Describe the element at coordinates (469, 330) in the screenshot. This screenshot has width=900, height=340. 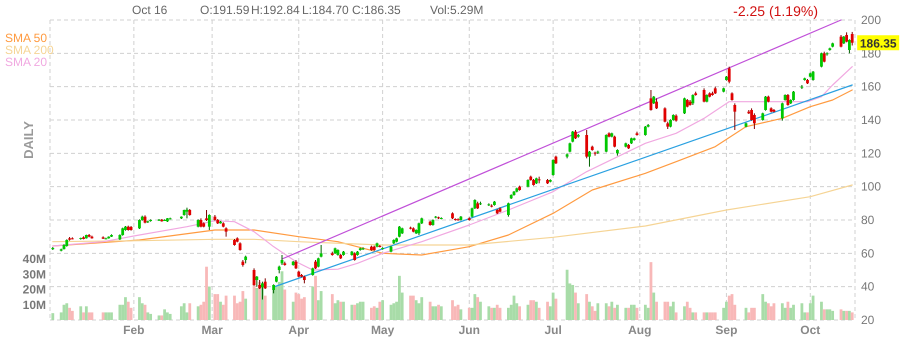
I see `x-tick-label: Jun` at that location.